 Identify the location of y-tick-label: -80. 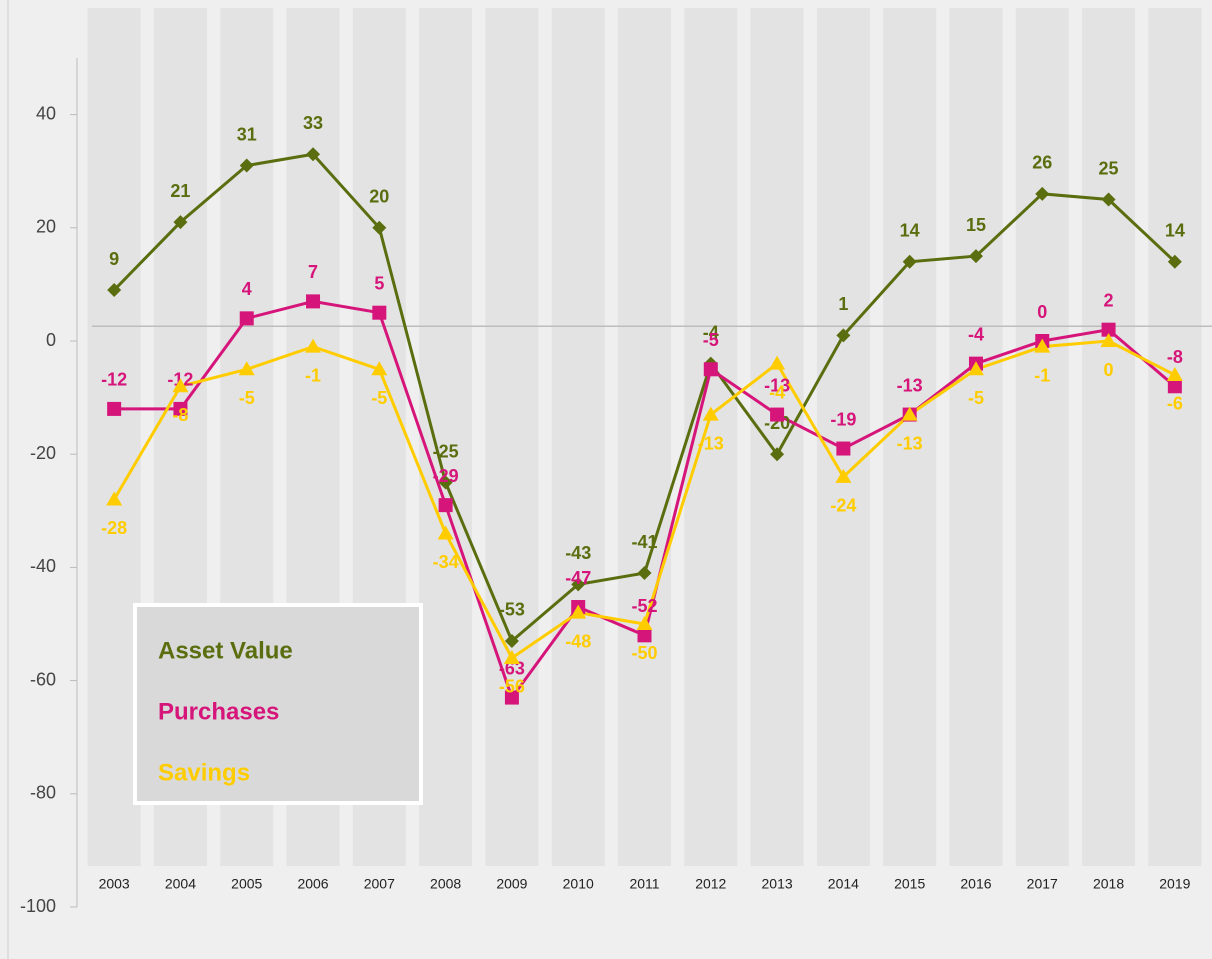
(43, 793).